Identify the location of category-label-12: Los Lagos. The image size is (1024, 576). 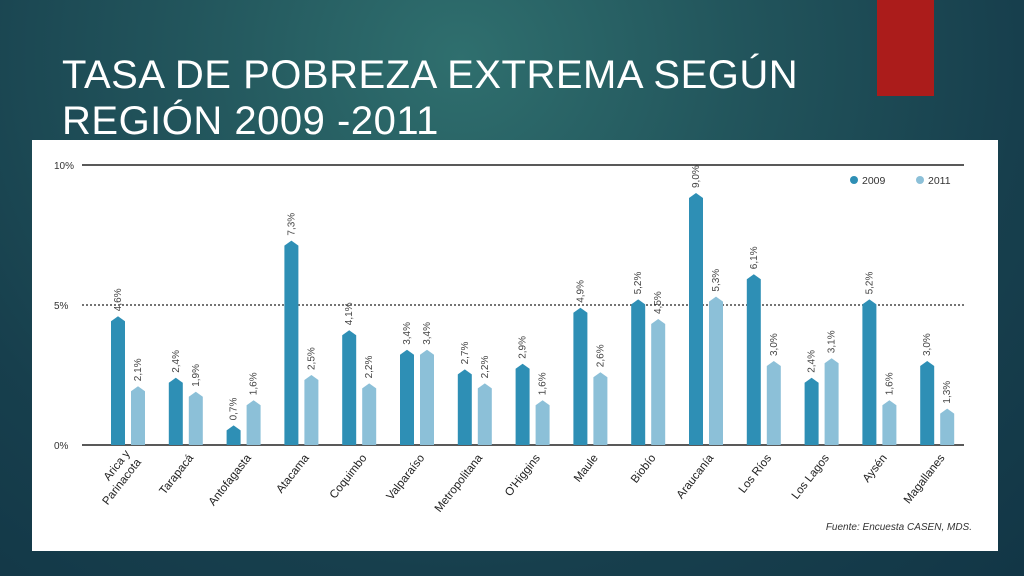
(811, 476).